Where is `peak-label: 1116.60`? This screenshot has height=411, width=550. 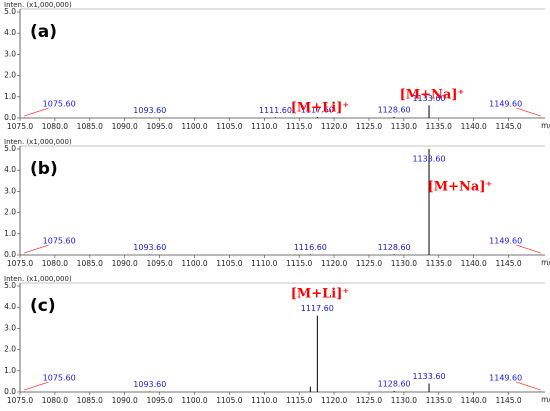
peak-label: 1116.60 is located at coordinates (310, 247).